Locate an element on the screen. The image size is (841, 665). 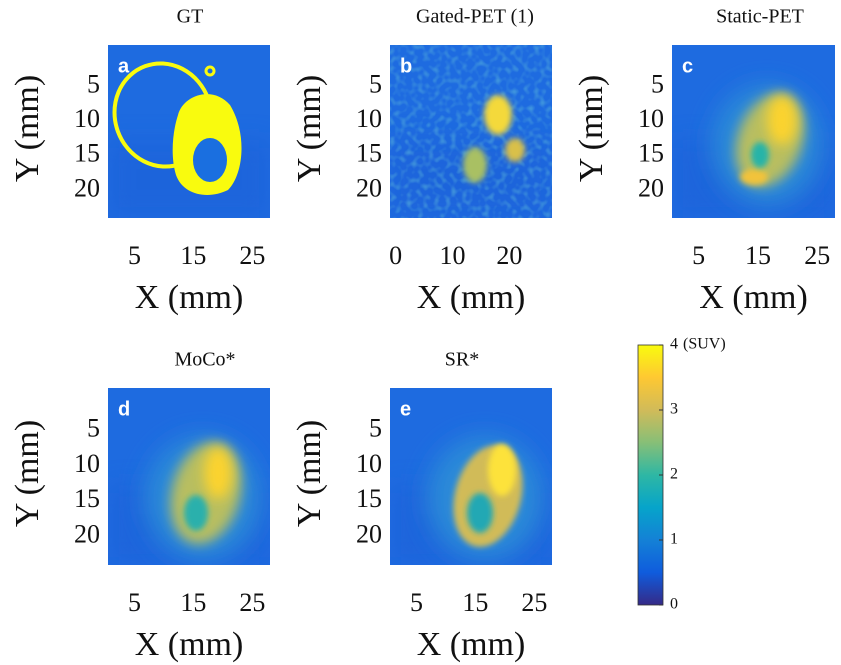
panel-title: Gated-PET (1) is located at coordinates (475, 17).